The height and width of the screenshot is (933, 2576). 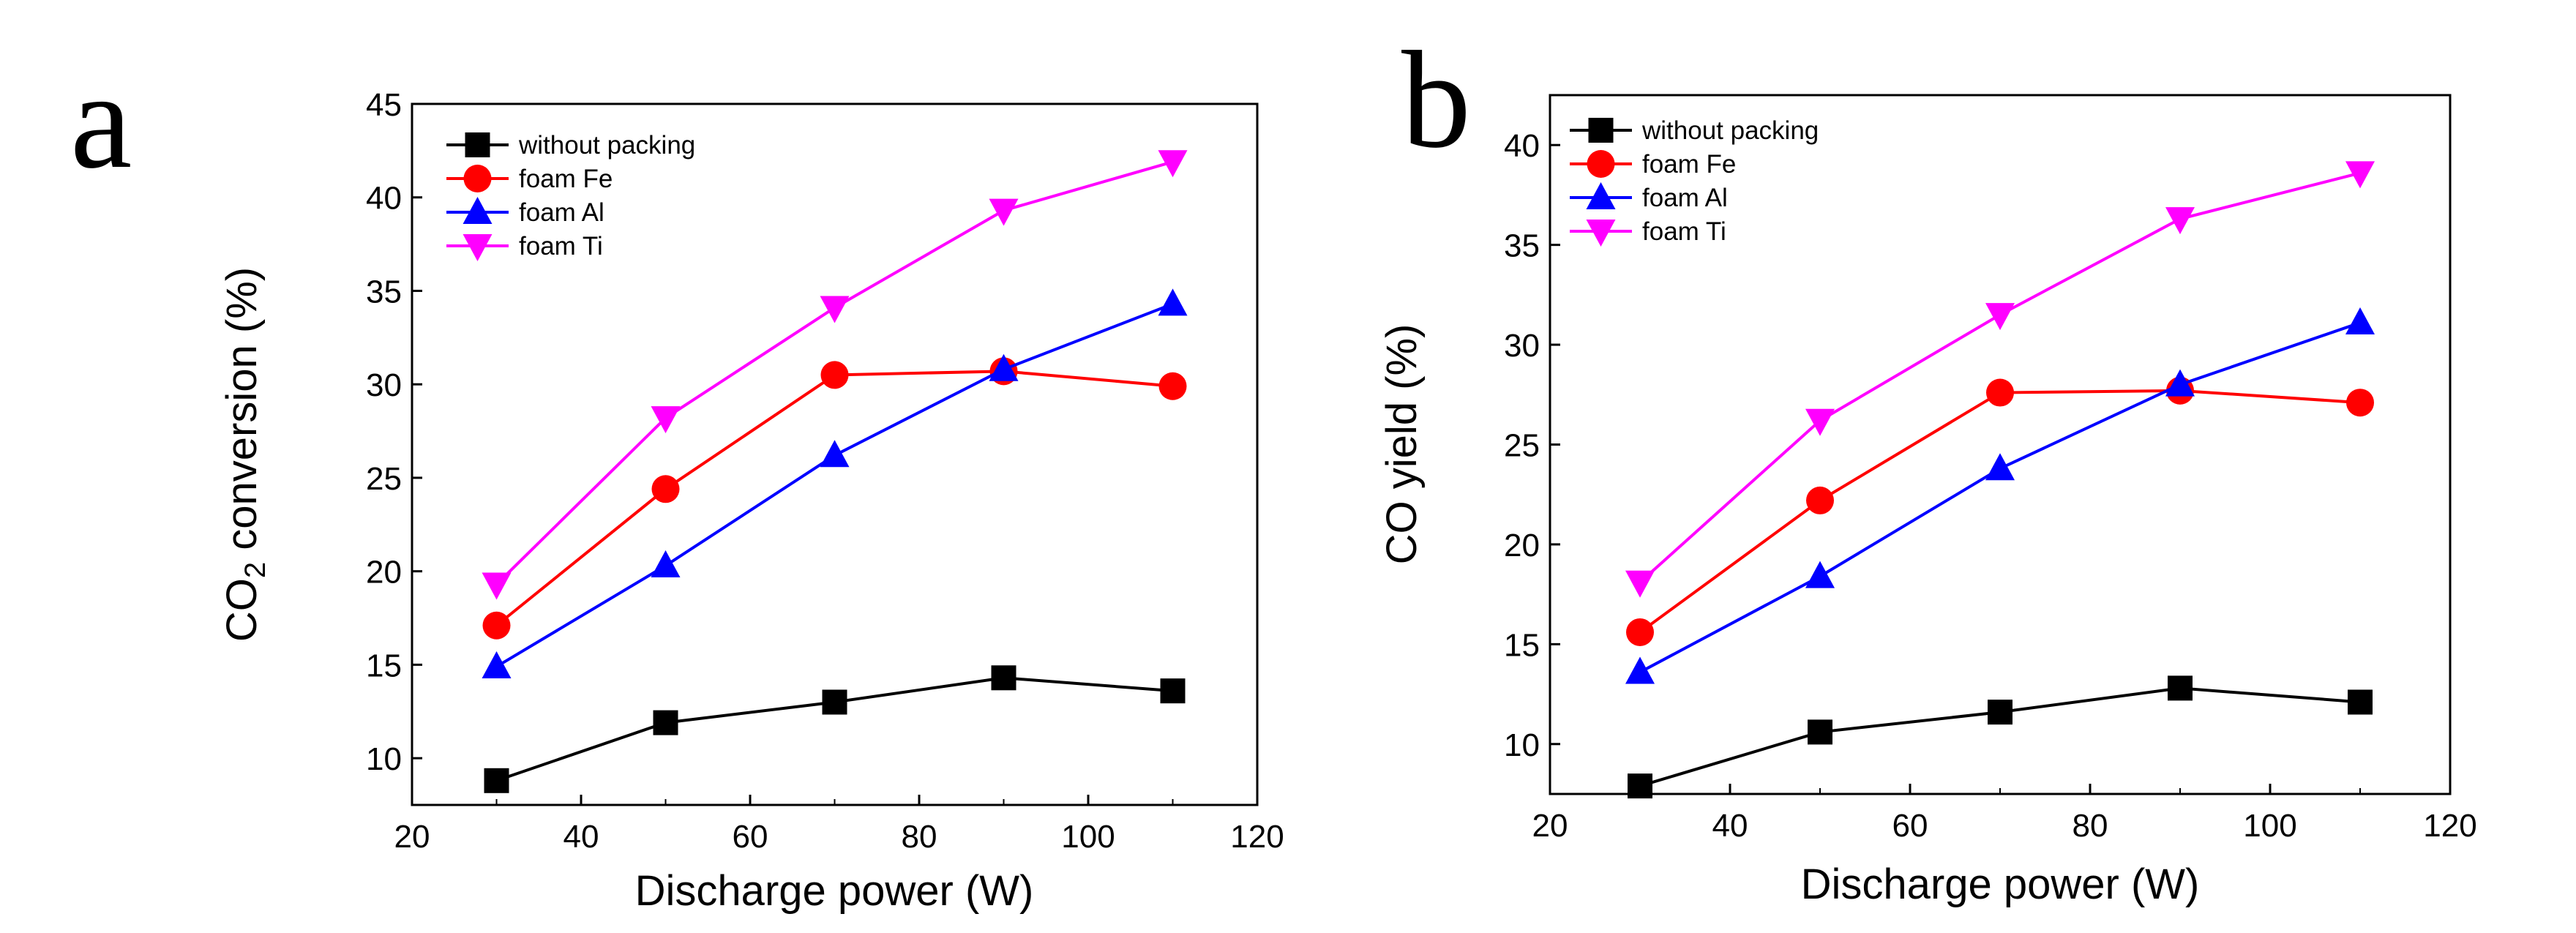 What do you see at coordinates (384, 665) in the screenshot?
I see `panel-a-y-tick-label: 15` at bounding box center [384, 665].